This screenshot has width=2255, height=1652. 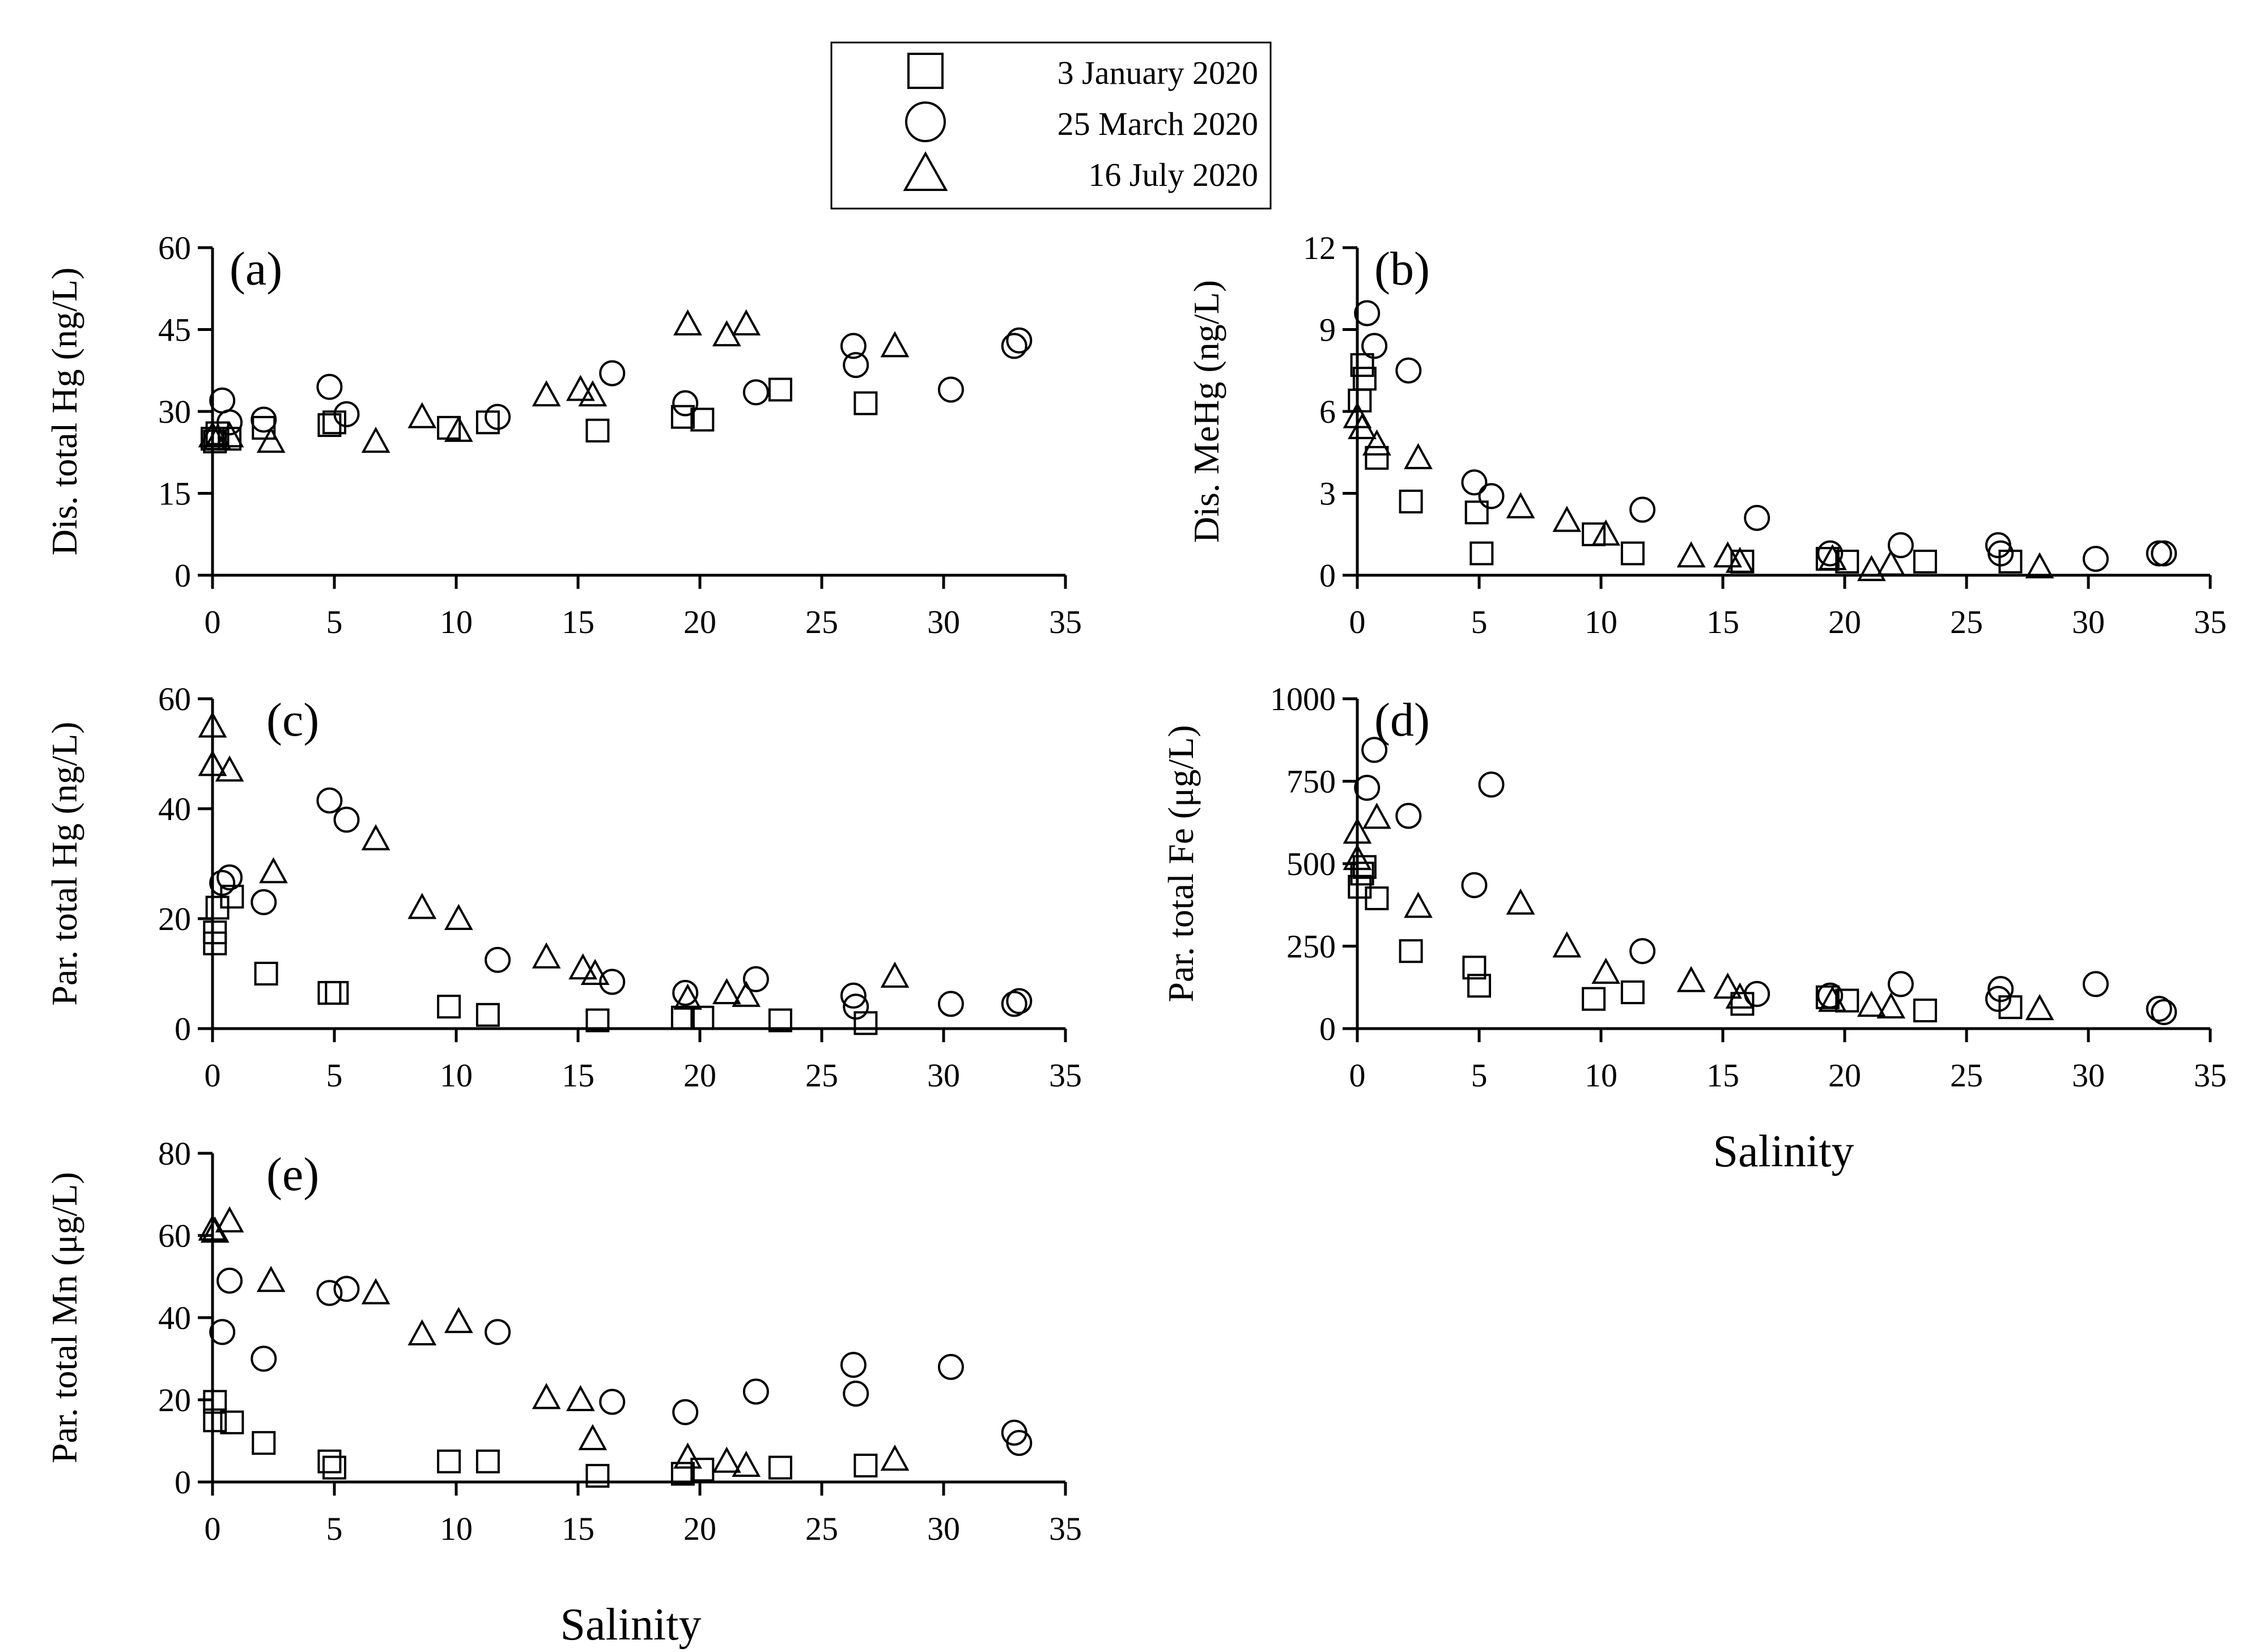 I want to click on y-axis-title: Dis. MeHg (ng/L), so click(x=1206, y=411).